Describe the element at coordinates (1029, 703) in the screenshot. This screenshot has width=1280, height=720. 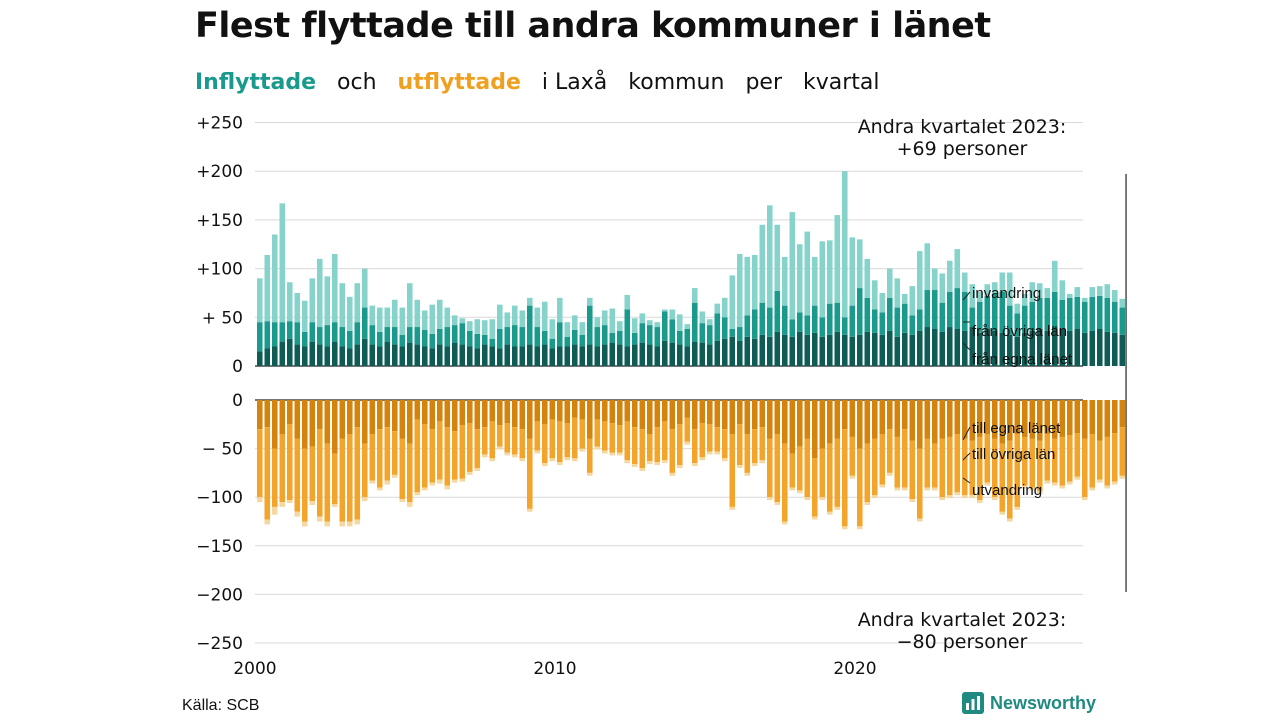
I see `brand-logo: Newsworthy` at that location.